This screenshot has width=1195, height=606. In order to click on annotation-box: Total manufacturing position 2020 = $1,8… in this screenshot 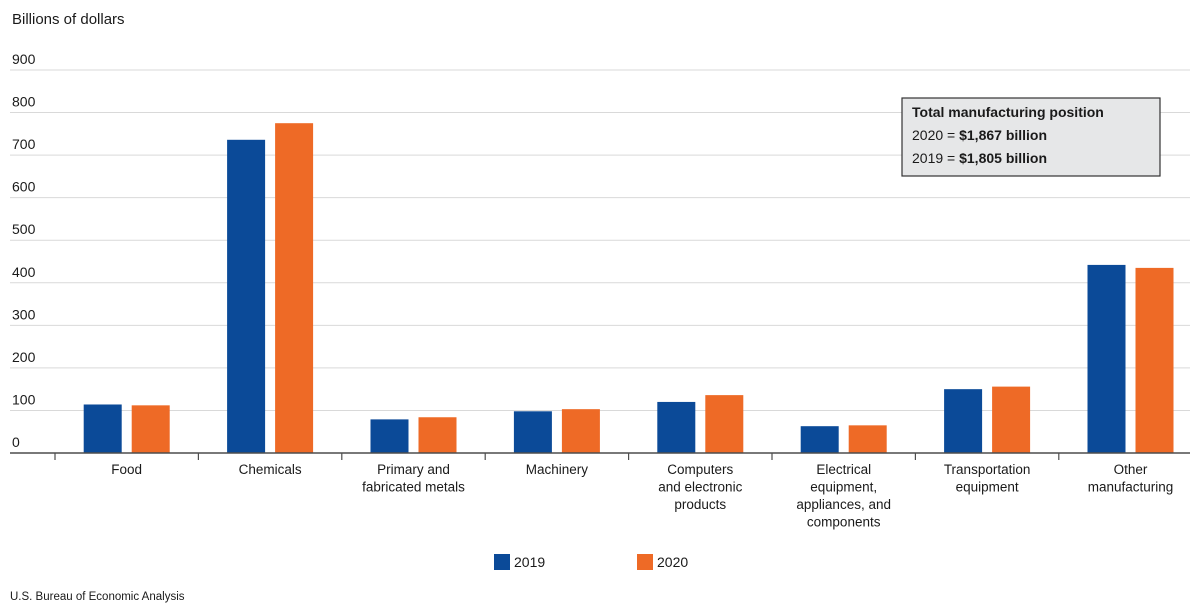, I will do `click(1031, 137)`.